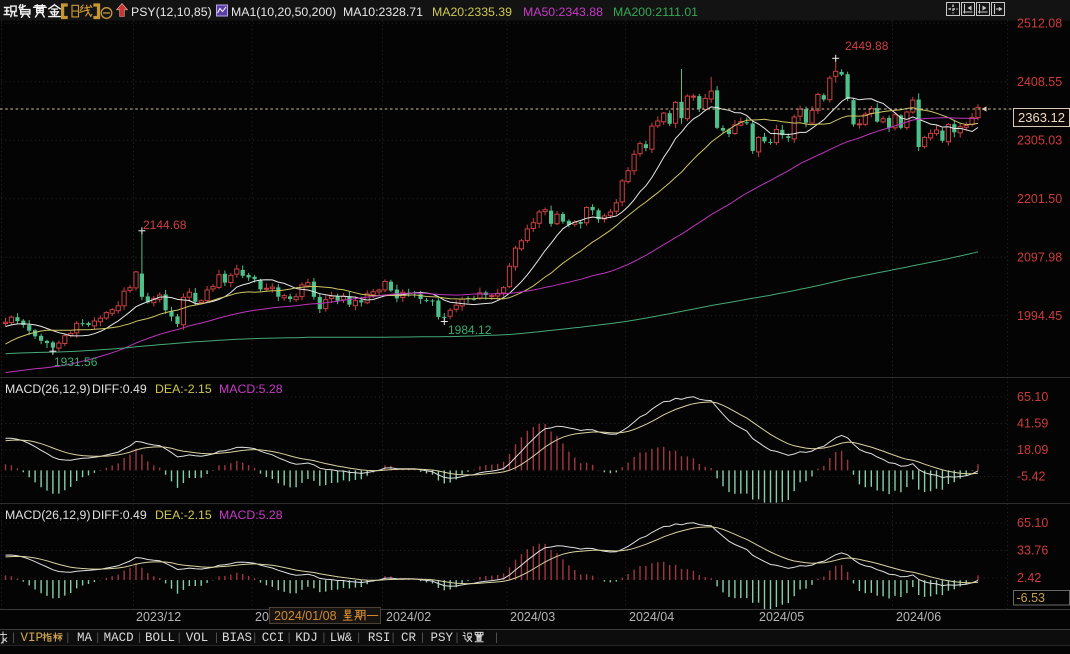 This screenshot has width=1070, height=654. Describe the element at coordinates (1039, 316) in the screenshot. I see `svg-text: 1994.45` at that location.